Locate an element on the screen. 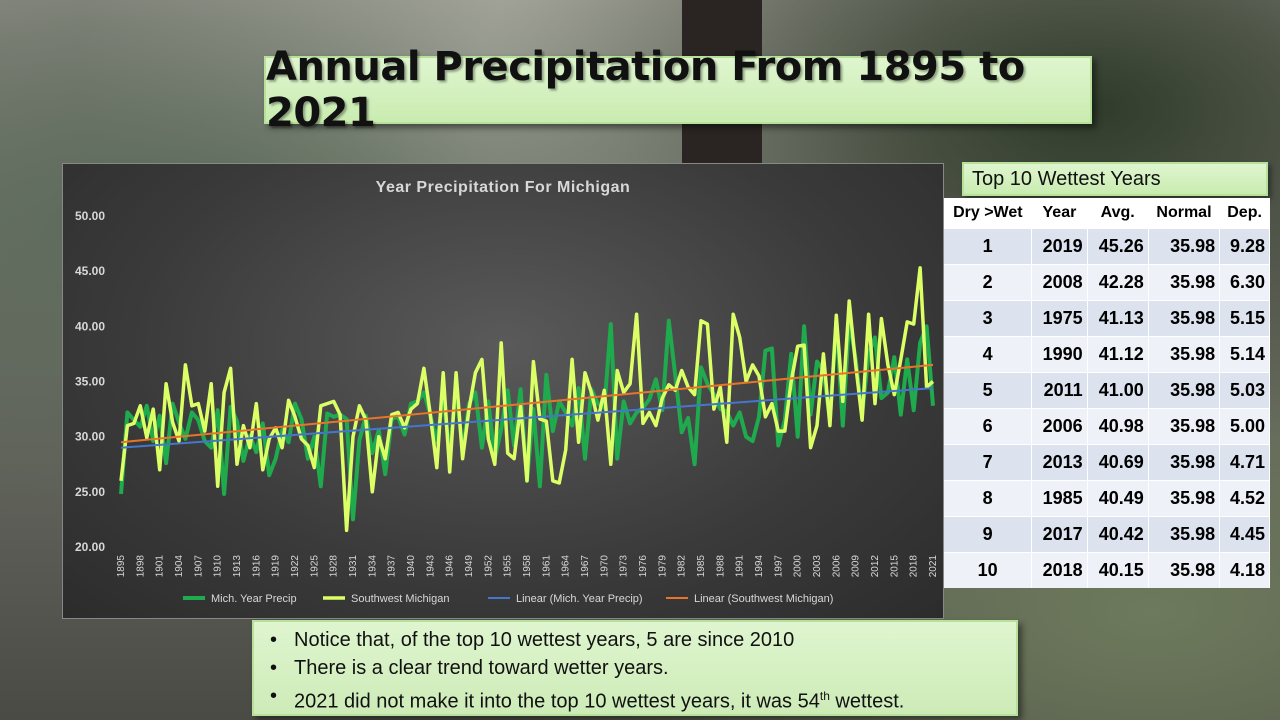 This screenshot has width=1280, height=720. y-tick-label: 25.00 is located at coordinates (90, 492).